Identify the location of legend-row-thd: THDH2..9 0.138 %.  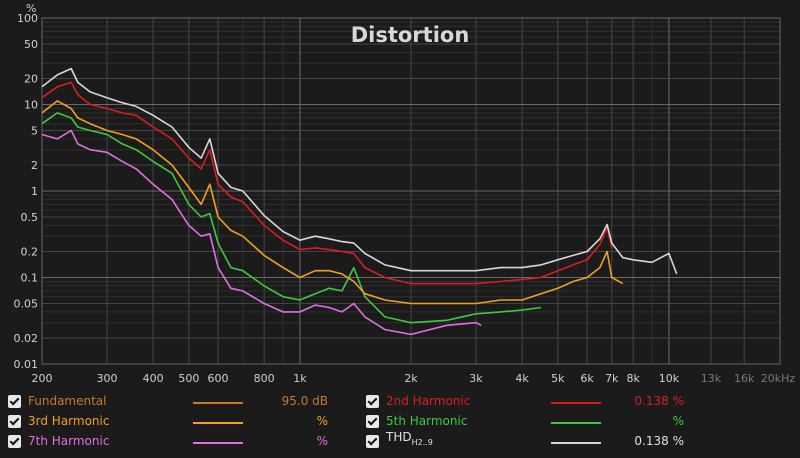
(531, 441).